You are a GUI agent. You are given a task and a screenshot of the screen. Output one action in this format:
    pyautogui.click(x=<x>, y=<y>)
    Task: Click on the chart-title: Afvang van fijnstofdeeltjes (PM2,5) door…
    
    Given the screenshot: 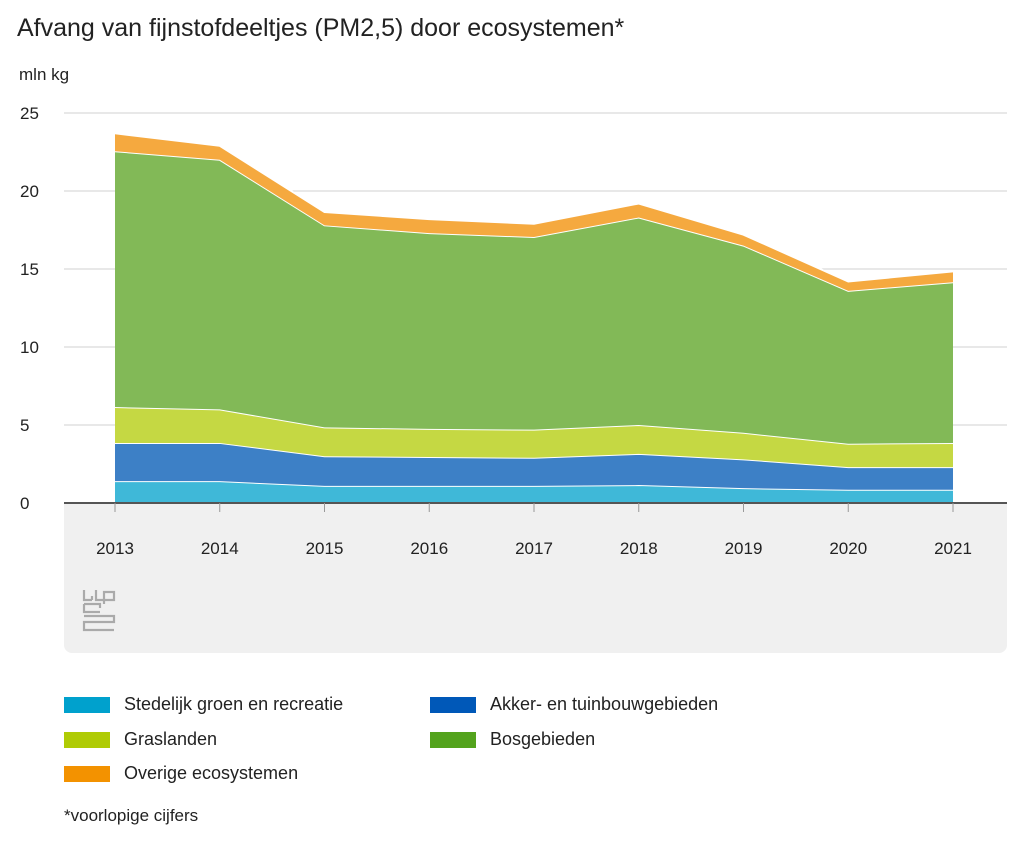 What is the action you would take?
    pyautogui.click(x=321, y=28)
    